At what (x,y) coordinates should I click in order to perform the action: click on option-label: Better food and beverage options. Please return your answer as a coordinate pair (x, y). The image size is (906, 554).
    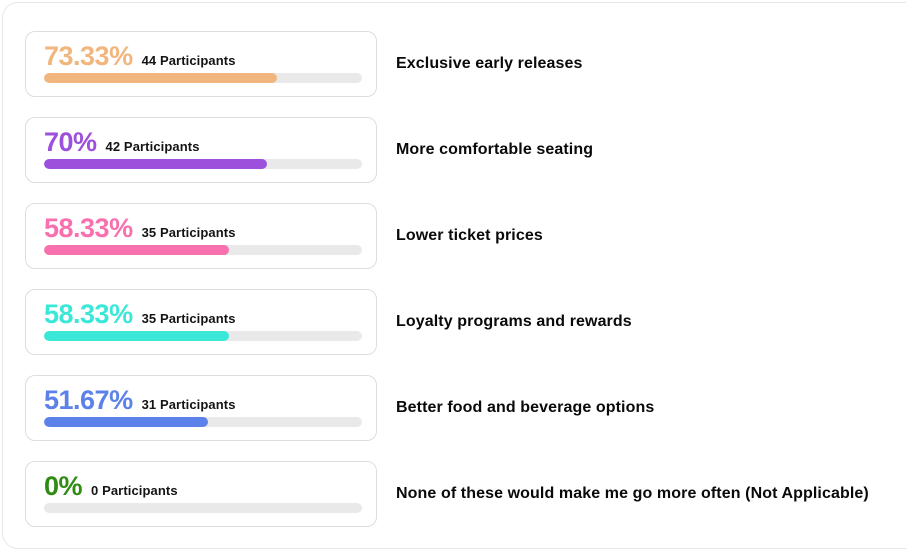
    Looking at the image, I should click on (525, 407).